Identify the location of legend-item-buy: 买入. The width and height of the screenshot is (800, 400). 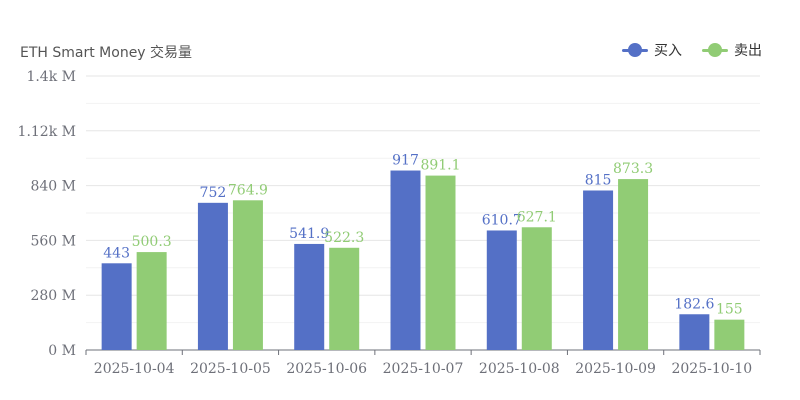
(652, 50).